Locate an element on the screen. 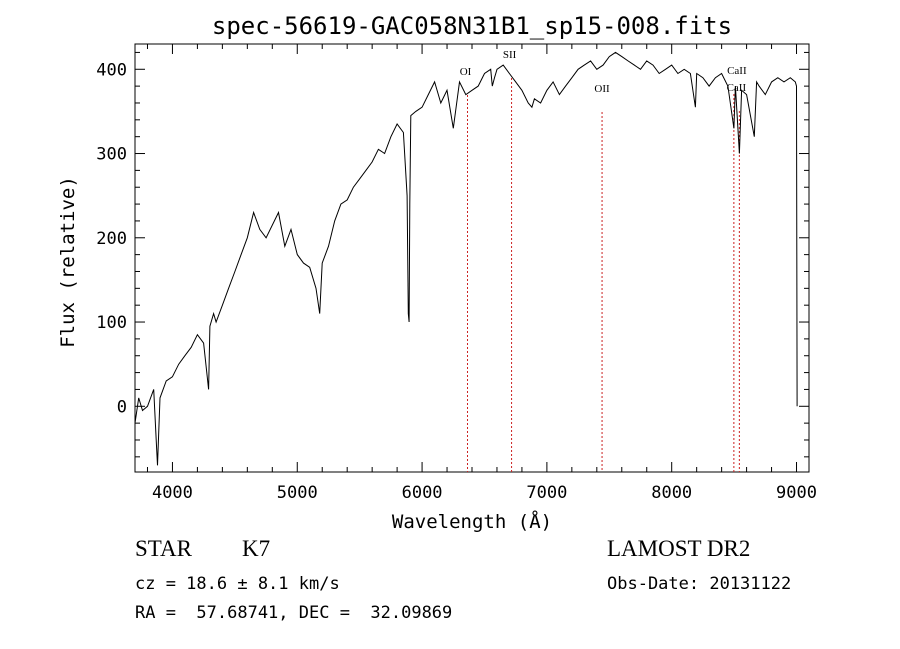 The height and width of the screenshot is (649, 900). survey-name: LAMOST DR2 is located at coordinates (679, 548).